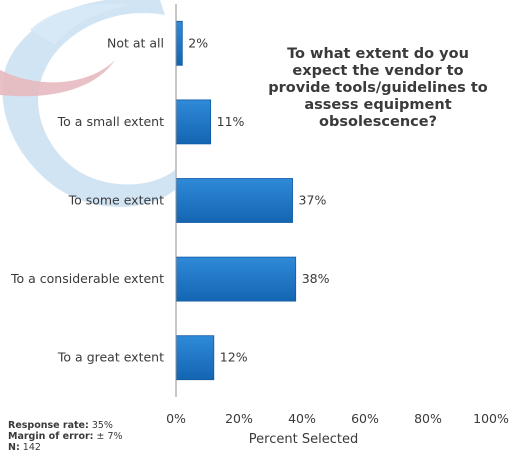 The image size is (516, 462). Describe the element at coordinates (65, 447) in the screenshot. I see `sample-size-line: N: 142` at that location.